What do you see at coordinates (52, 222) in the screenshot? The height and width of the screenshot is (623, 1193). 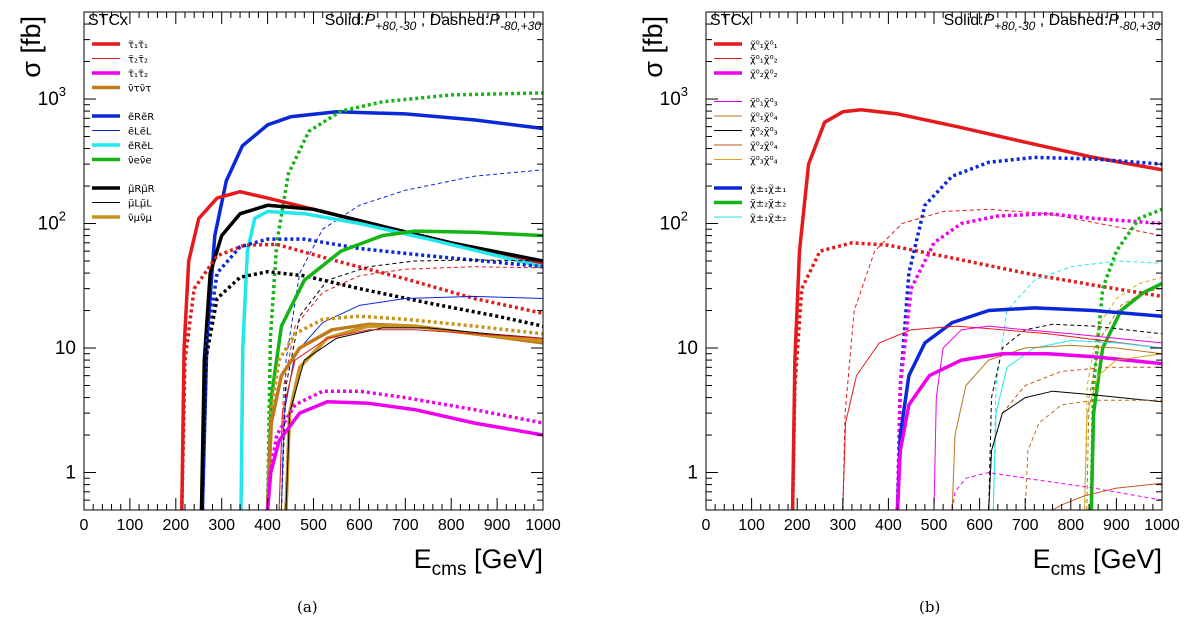 I see `y-tick-label: 10²` at bounding box center [52, 222].